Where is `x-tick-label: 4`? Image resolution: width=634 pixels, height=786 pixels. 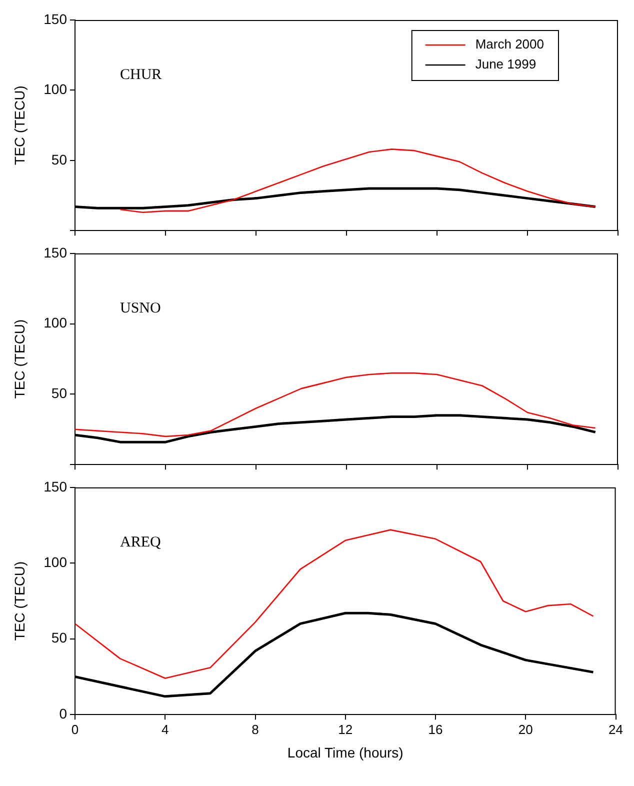 x-tick-label: 4 is located at coordinates (165, 729).